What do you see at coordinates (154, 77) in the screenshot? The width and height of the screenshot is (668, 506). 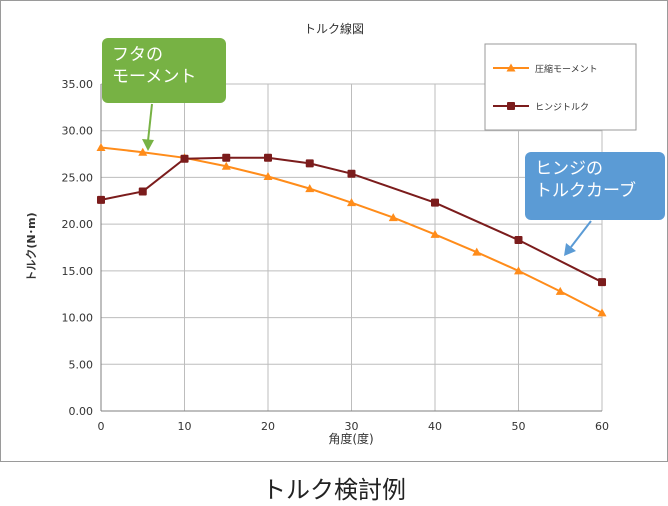 I see `lid-callout-line-2: モーメント` at bounding box center [154, 77].